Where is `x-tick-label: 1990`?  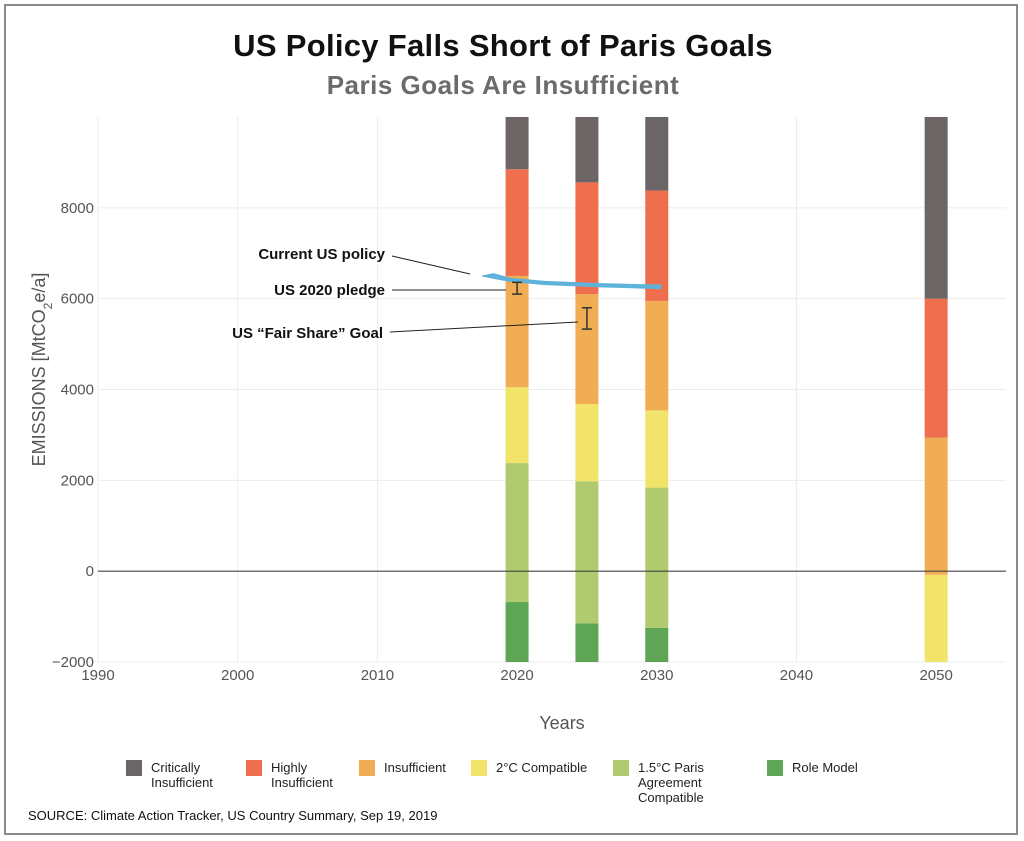 x-tick-label: 1990 is located at coordinates (97, 675).